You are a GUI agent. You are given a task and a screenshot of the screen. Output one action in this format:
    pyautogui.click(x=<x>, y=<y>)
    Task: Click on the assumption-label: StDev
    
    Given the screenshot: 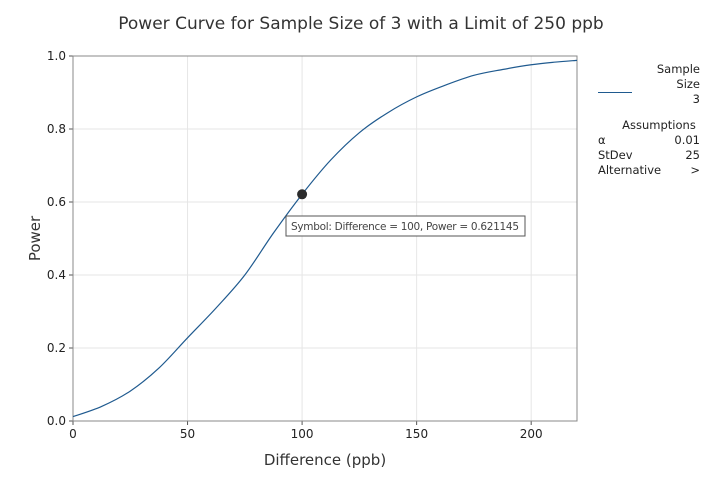 What is the action you would take?
    pyautogui.click(x=615, y=155)
    